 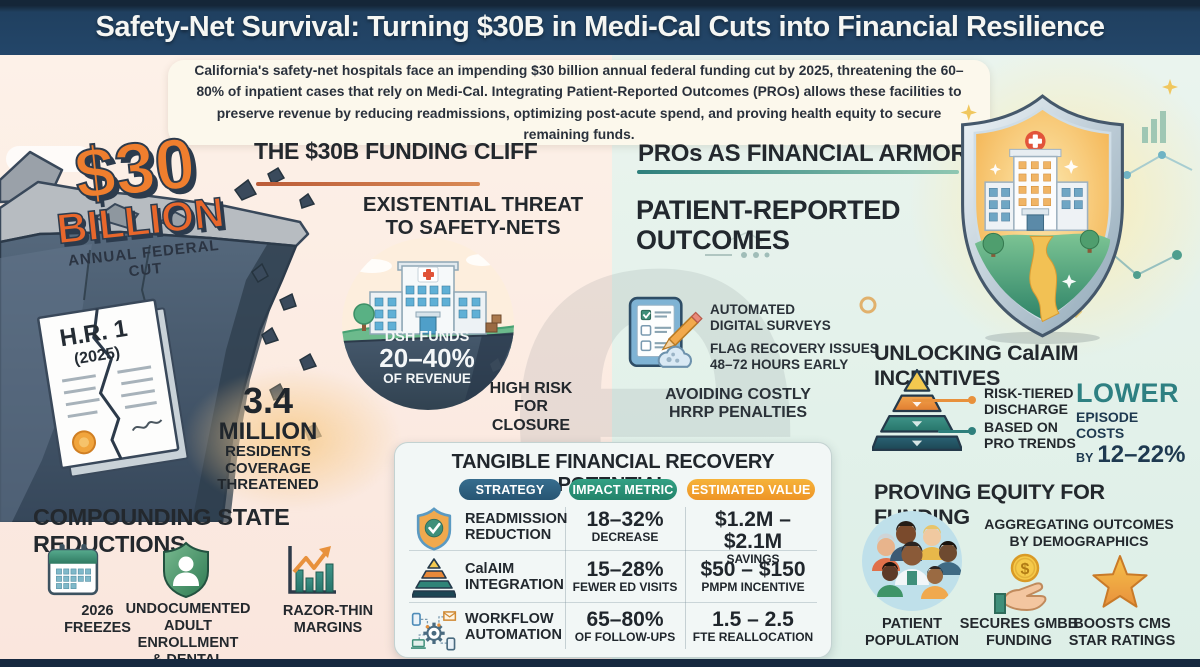 What do you see at coordinates (738, 404) in the screenshot?
I see `bullet-hrrp-penalties: AVOIDING COSTLY HRRP PENALTIES` at bounding box center [738, 404].